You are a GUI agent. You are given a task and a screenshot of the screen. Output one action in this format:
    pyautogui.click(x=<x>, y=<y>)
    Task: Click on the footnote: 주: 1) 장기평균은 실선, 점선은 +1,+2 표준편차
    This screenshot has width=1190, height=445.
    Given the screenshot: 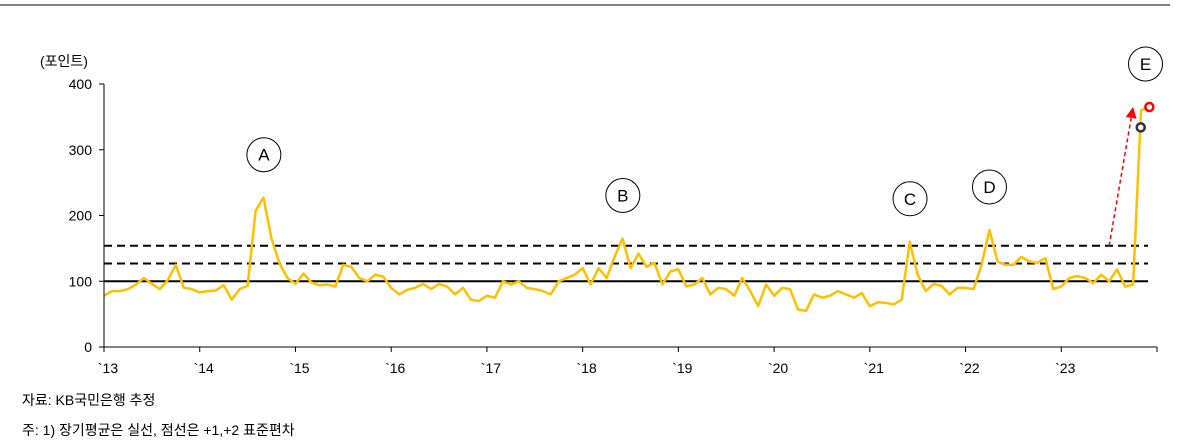 What is the action you would take?
    pyautogui.click(x=158, y=430)
    